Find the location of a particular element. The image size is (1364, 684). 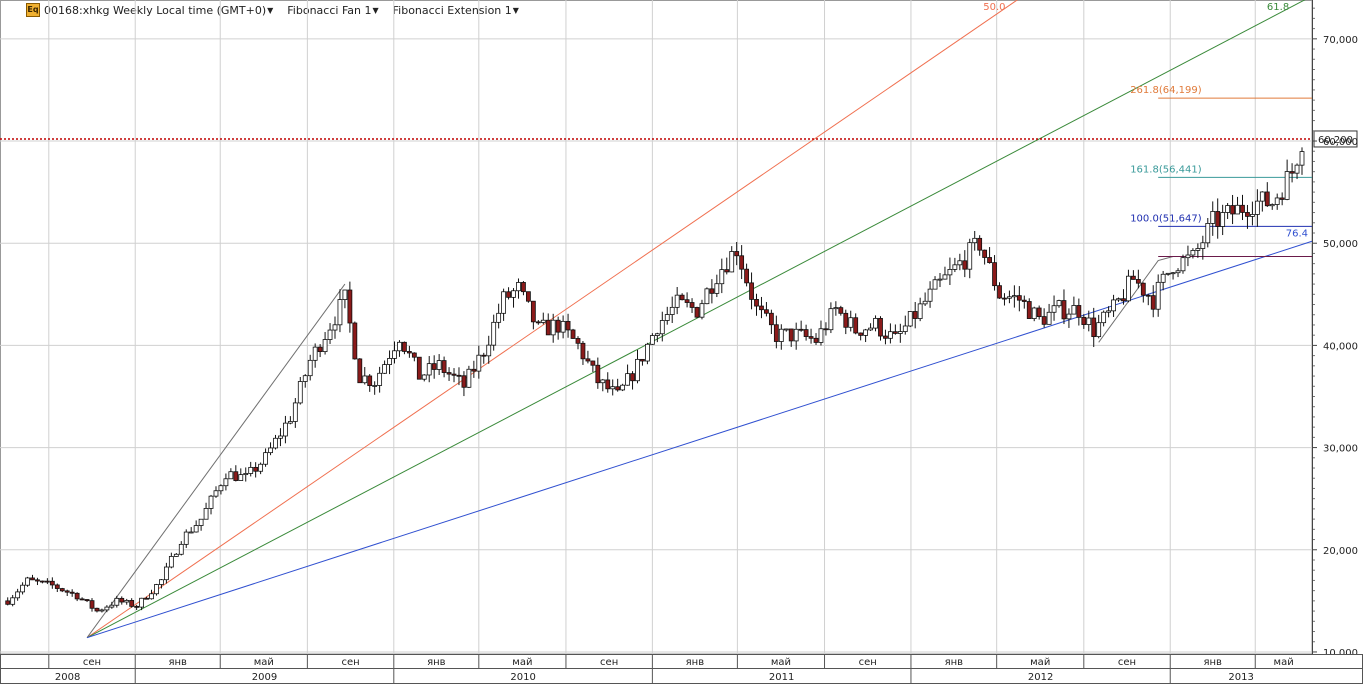

fibonacci-fan-menu: Fibonacci Fan 1 ▼ is located at coordinates (337, 10).